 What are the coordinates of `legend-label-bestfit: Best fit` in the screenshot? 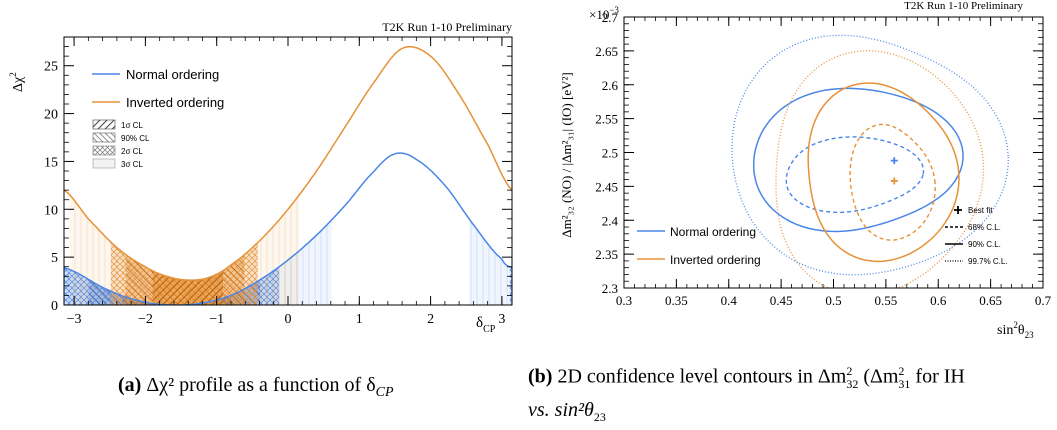 It's located at (980, 210).